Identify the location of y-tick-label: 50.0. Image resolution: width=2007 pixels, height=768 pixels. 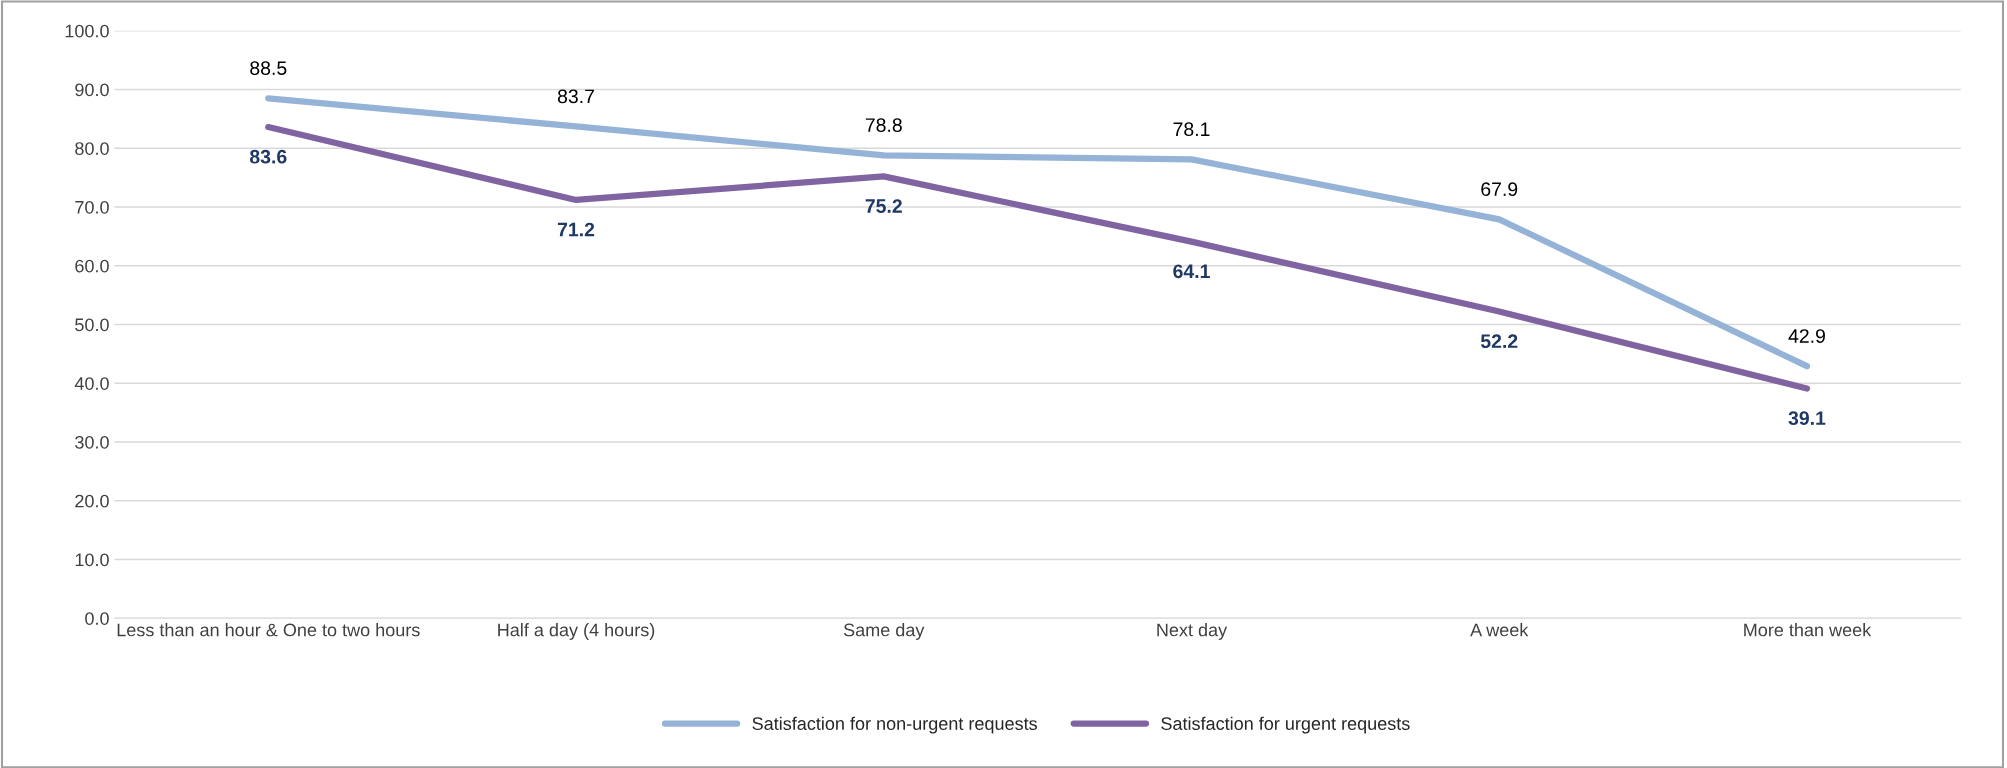
(92, 325).